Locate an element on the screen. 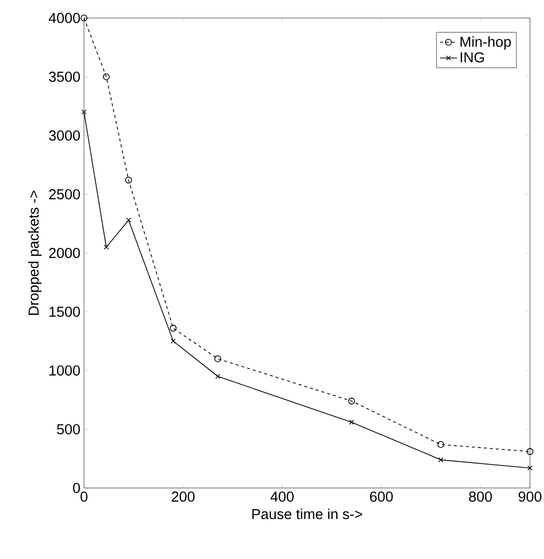 The width and height of the screenshot is (544, 559). y-tick-label: 3500 is located at coordinates (64, 77).